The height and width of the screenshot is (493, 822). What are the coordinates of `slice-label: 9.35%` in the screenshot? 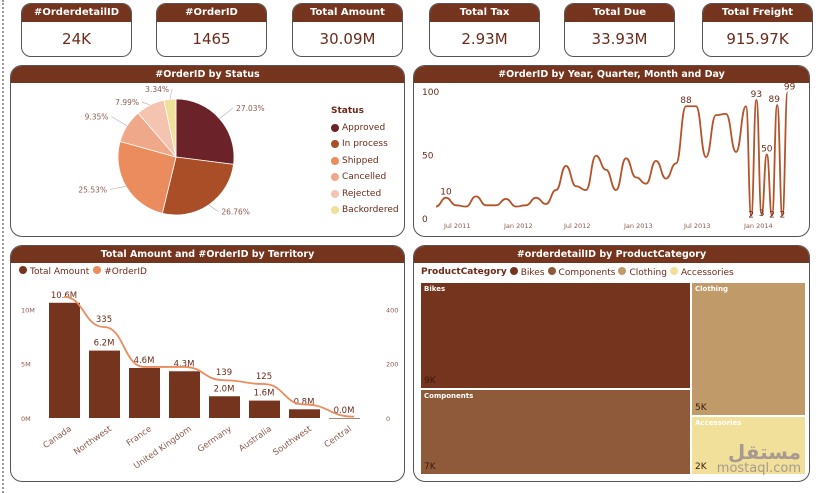 It's located at (97, 117).